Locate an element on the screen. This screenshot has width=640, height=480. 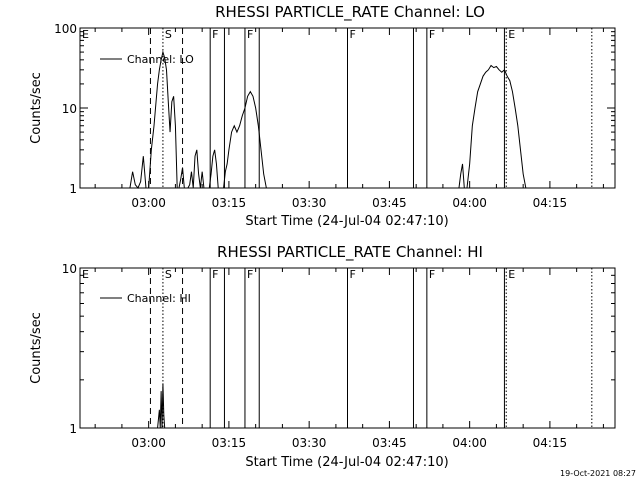
legend-lo: Channel: LO is located at coordinates (147, 59).